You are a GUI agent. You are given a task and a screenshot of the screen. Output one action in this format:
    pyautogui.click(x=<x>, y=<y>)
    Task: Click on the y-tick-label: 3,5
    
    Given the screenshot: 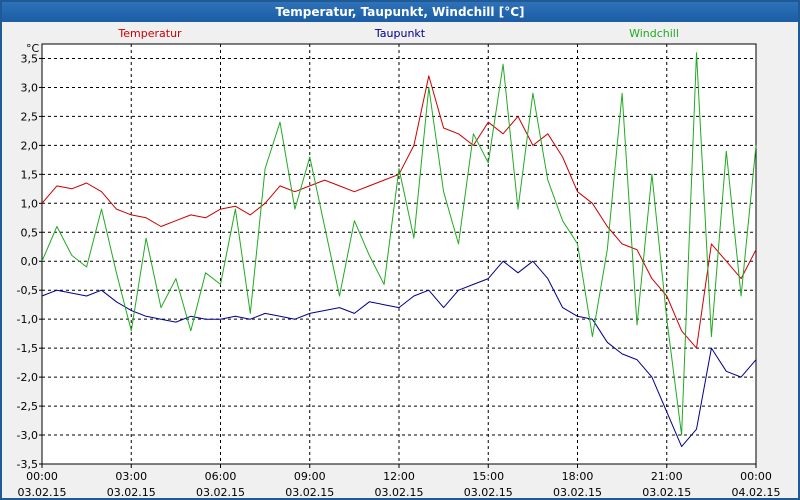 What is the action you would take?
    pyautogui.click(x=30, y=58)
    